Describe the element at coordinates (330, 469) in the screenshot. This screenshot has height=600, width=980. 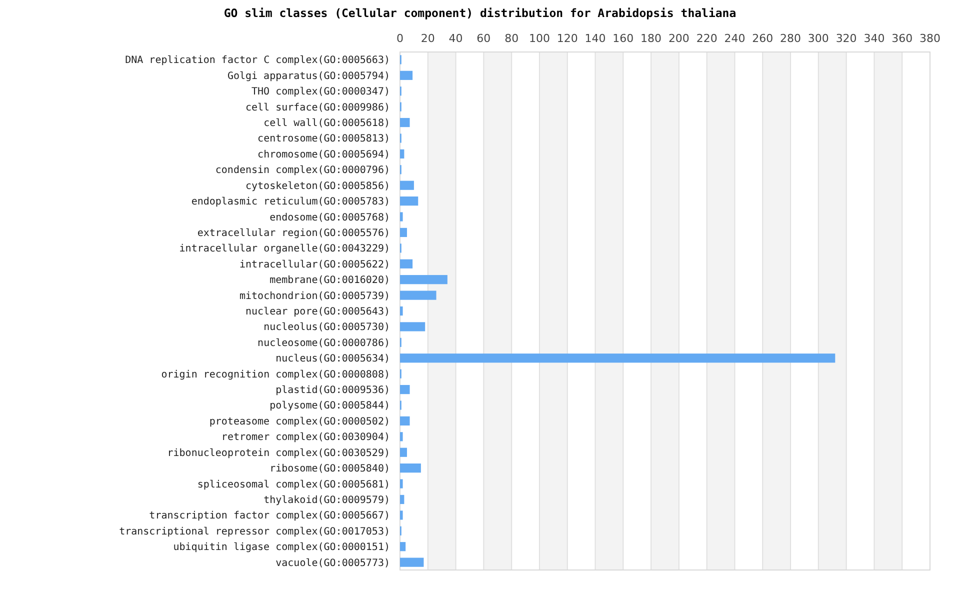
I see `y-tick-label: ribosome(GO:0005840)` at that location.